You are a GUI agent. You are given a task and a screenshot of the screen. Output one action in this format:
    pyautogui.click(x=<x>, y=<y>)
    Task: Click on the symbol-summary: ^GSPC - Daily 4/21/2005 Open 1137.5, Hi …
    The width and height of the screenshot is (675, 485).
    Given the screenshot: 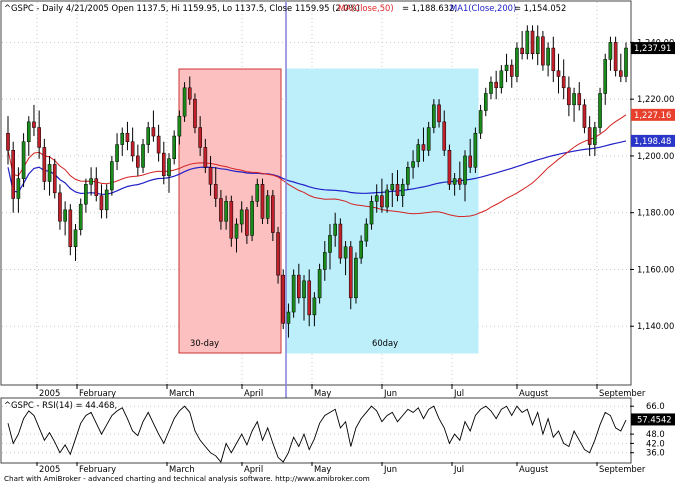 What is the action you would take?
    pyautogui.click(x=182, y=8)
    